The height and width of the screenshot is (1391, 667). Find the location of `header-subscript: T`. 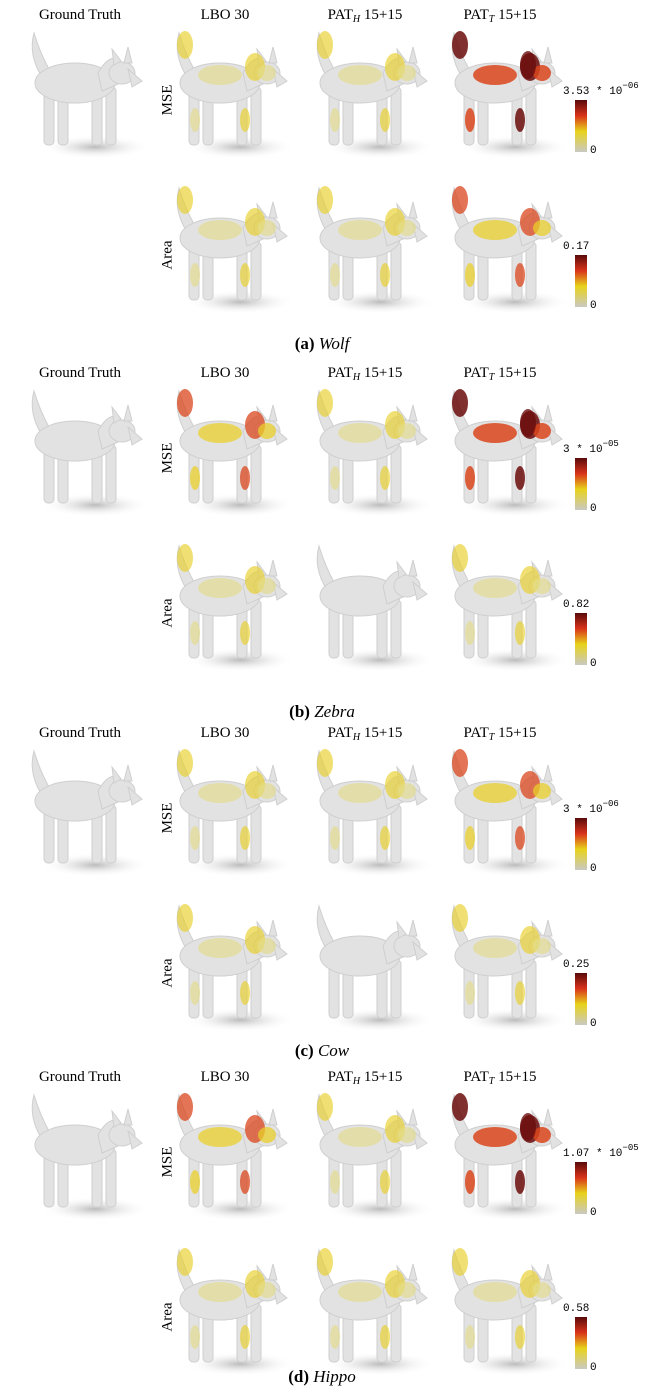

header-subscript: T is located at coordinates (492, 377).